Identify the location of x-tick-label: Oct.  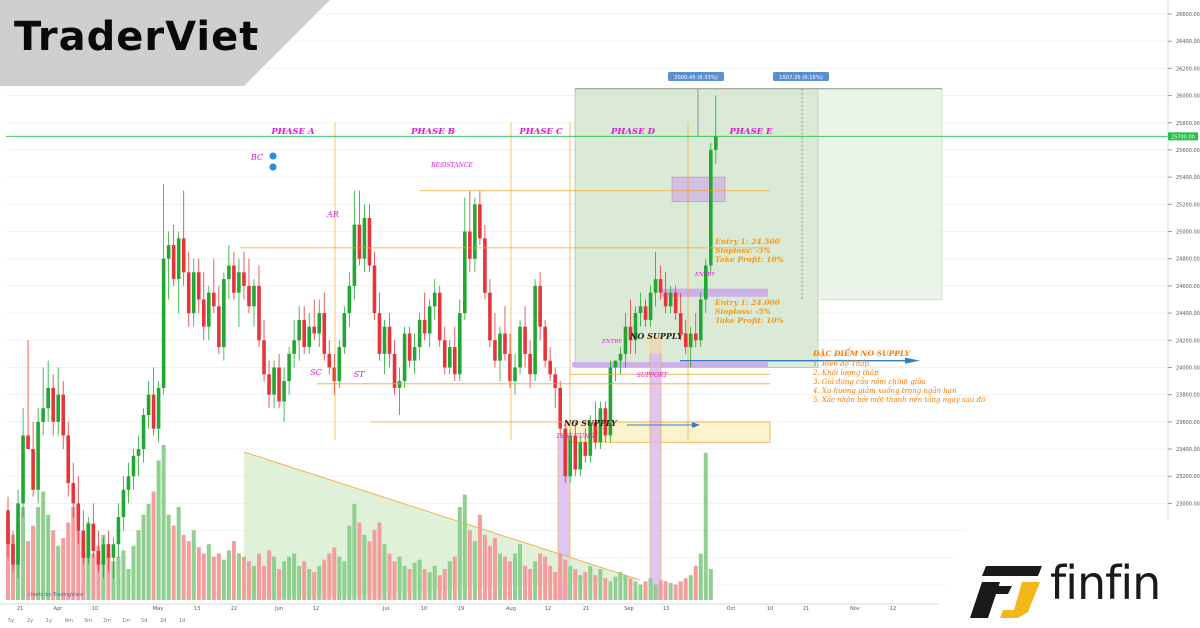
(731, 609).